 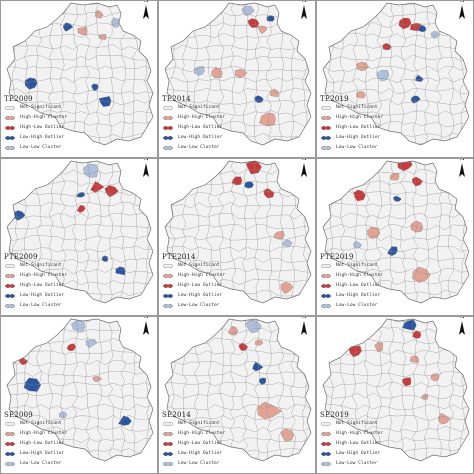 What do you see at coordinates (337, 257) in the screenshot?
I see `panel-label: PTE2019` at bounding box center [337, 257].